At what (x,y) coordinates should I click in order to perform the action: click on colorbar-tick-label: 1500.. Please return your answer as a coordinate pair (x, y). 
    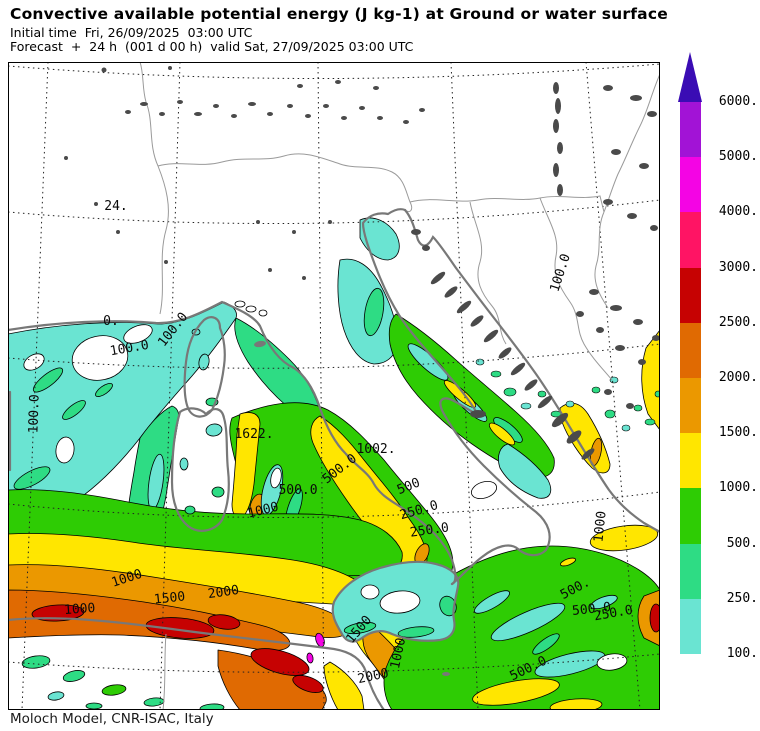
    Looking at the image, I should click on (738, 433).